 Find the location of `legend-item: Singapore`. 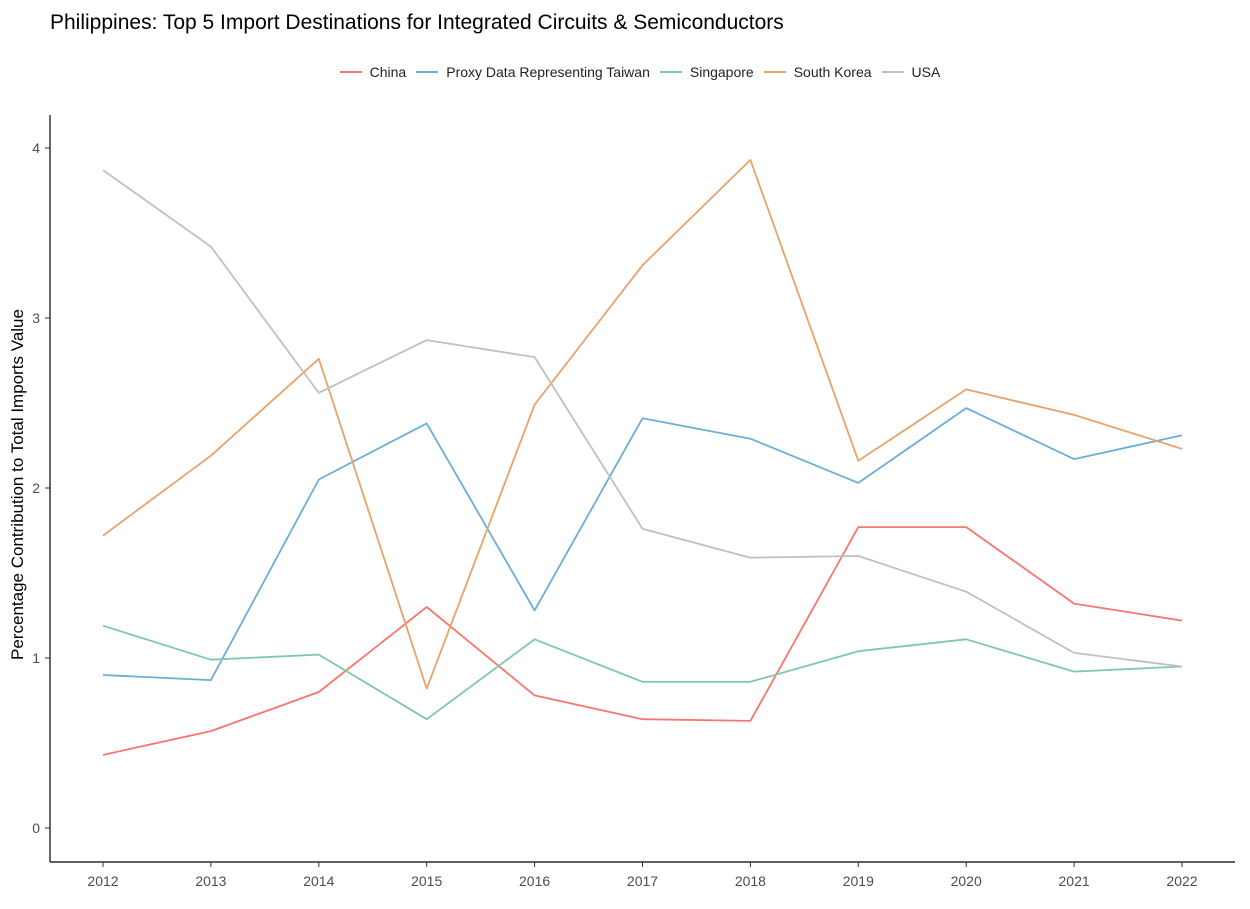

legend-item: Singapore is located at coordinates (706, 72).